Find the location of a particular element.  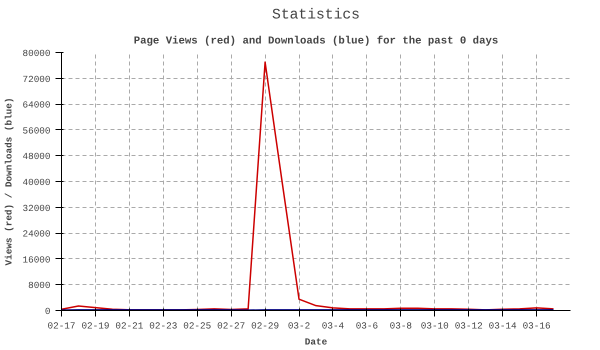

y-tick-label: 80000 is located at coordinates (36, 53).